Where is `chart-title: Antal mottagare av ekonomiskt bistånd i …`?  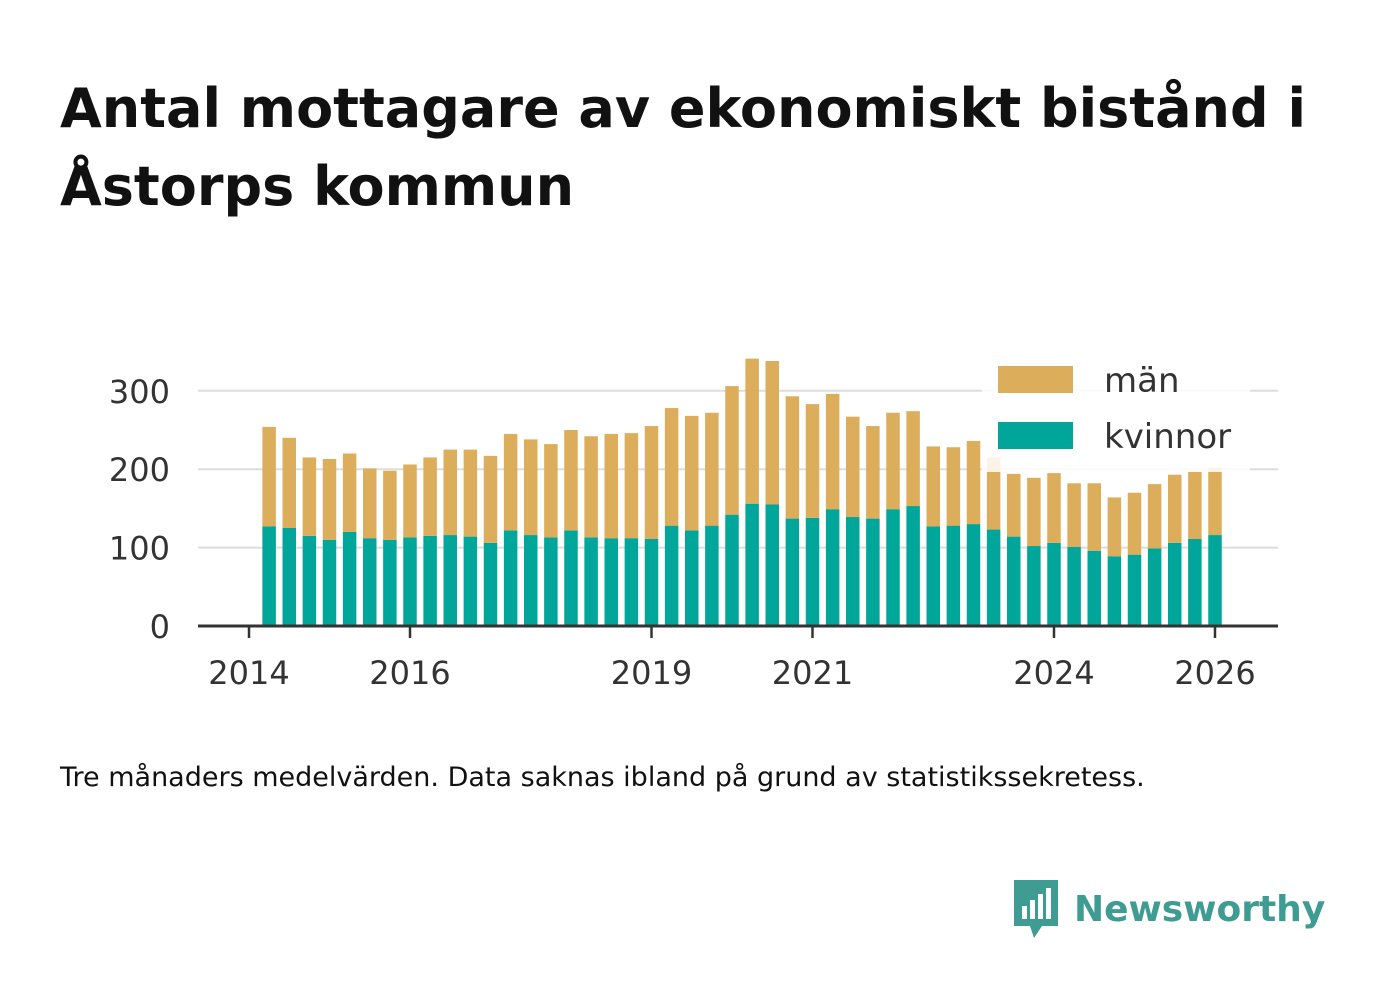
chart-title: Antal mottagare av ekonomiskt bistånd i … is located at coordinates (683, 147).